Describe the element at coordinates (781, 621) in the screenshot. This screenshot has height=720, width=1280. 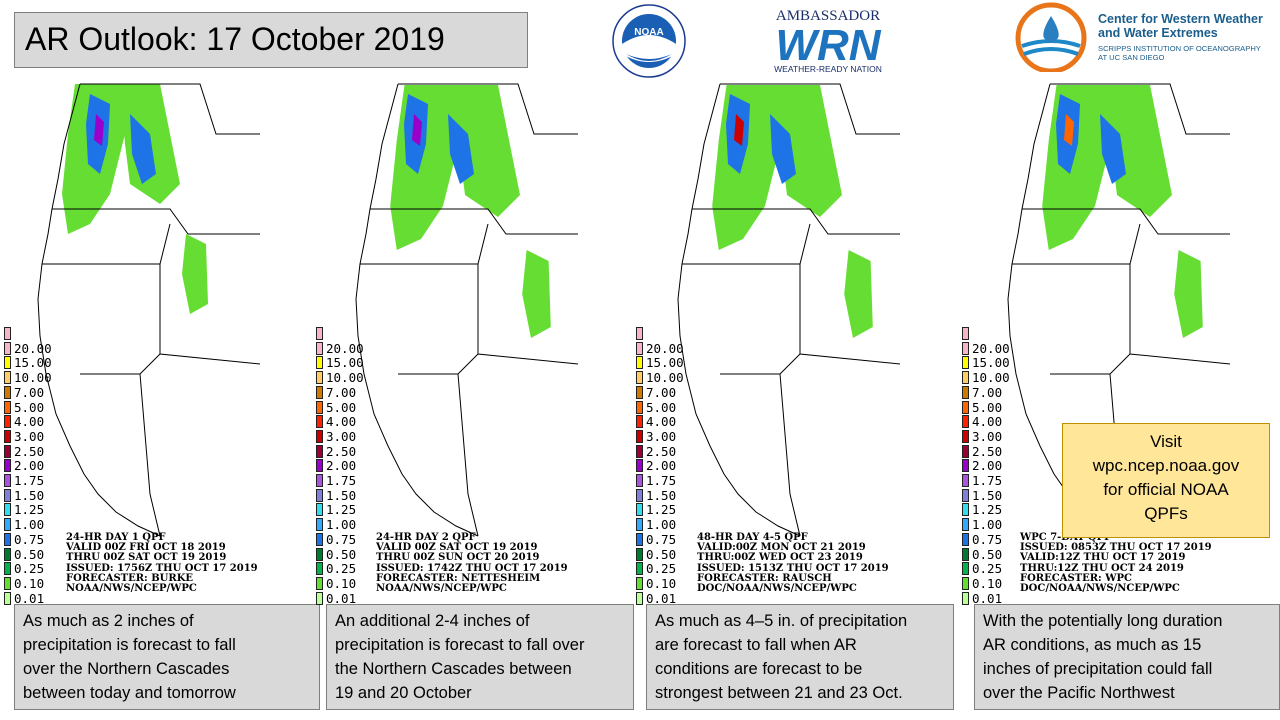
I see `caption-line: As much as 4–5 in. of precipitation` at that location.